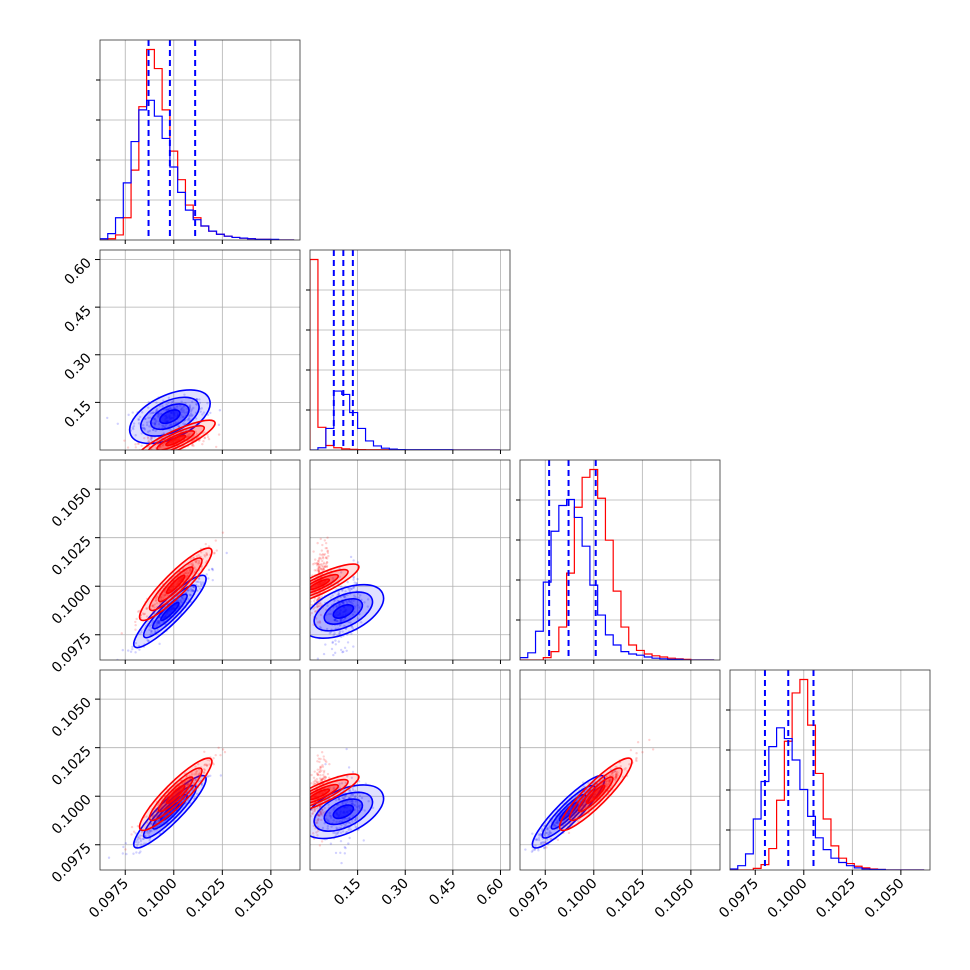 This screenshot has width=970, height=970. Describe the element at coordinates (788, 899) in the screenshot. I see `x-tick-label: 0.1000` at that location.